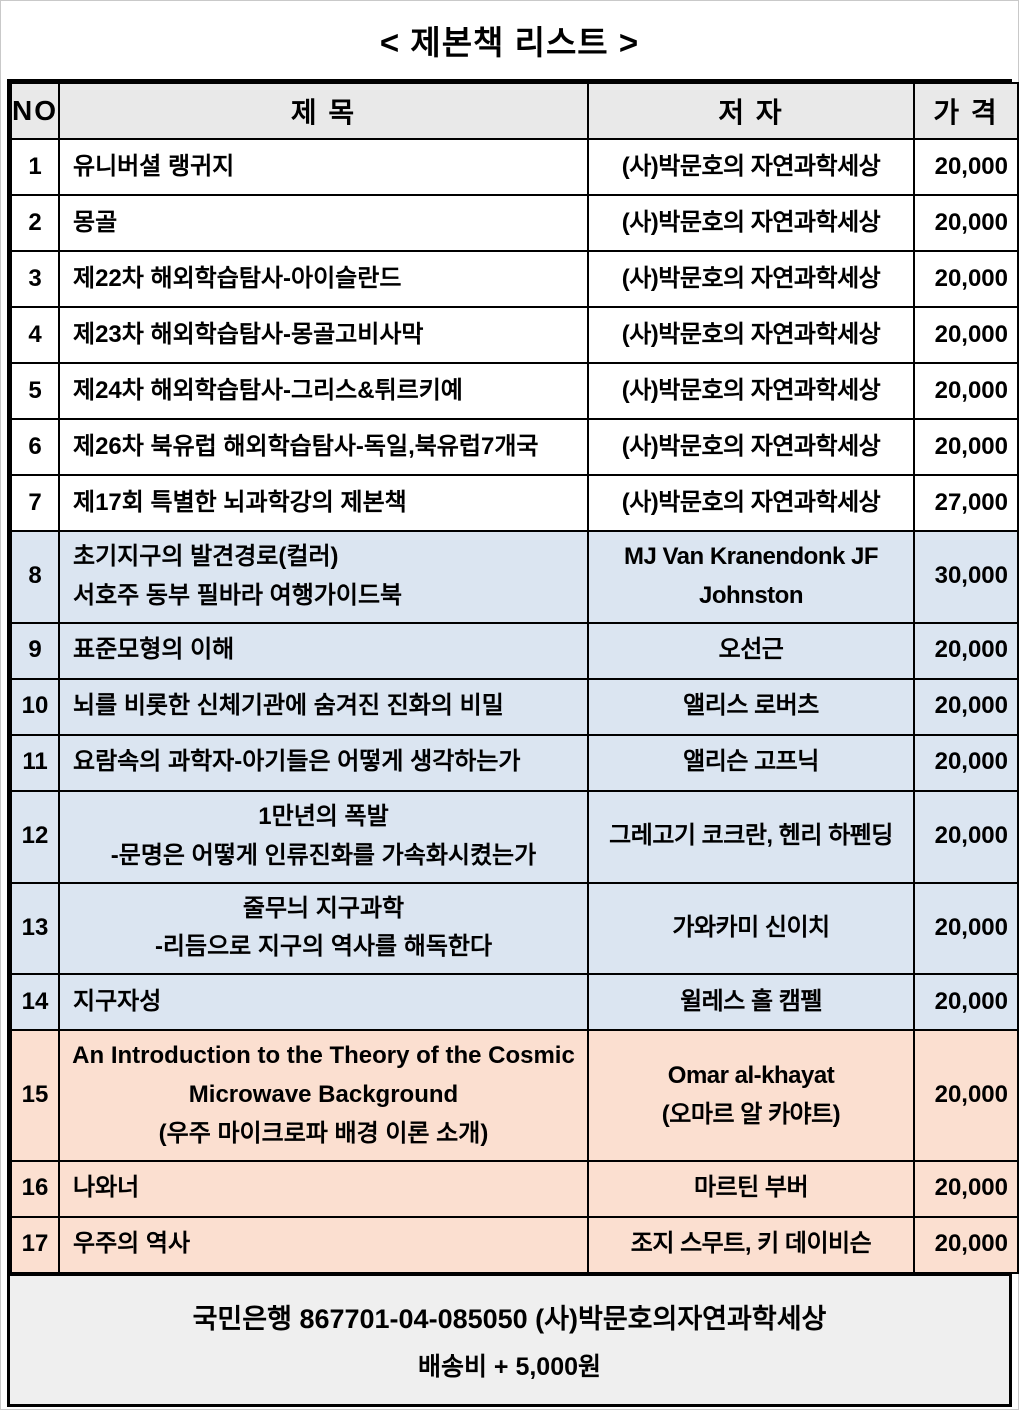 This screenshot has width=1019, height=1410. I want to click on book-author-cell: 가와카미 신이치, so click(751, 928).